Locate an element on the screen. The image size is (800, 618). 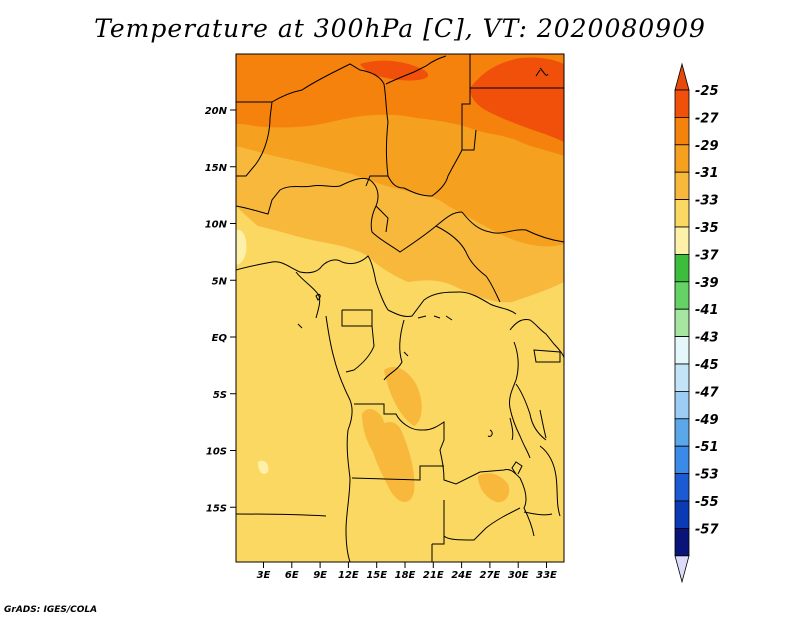
colorbar-label: -33 is located at coordinates (707, 201).